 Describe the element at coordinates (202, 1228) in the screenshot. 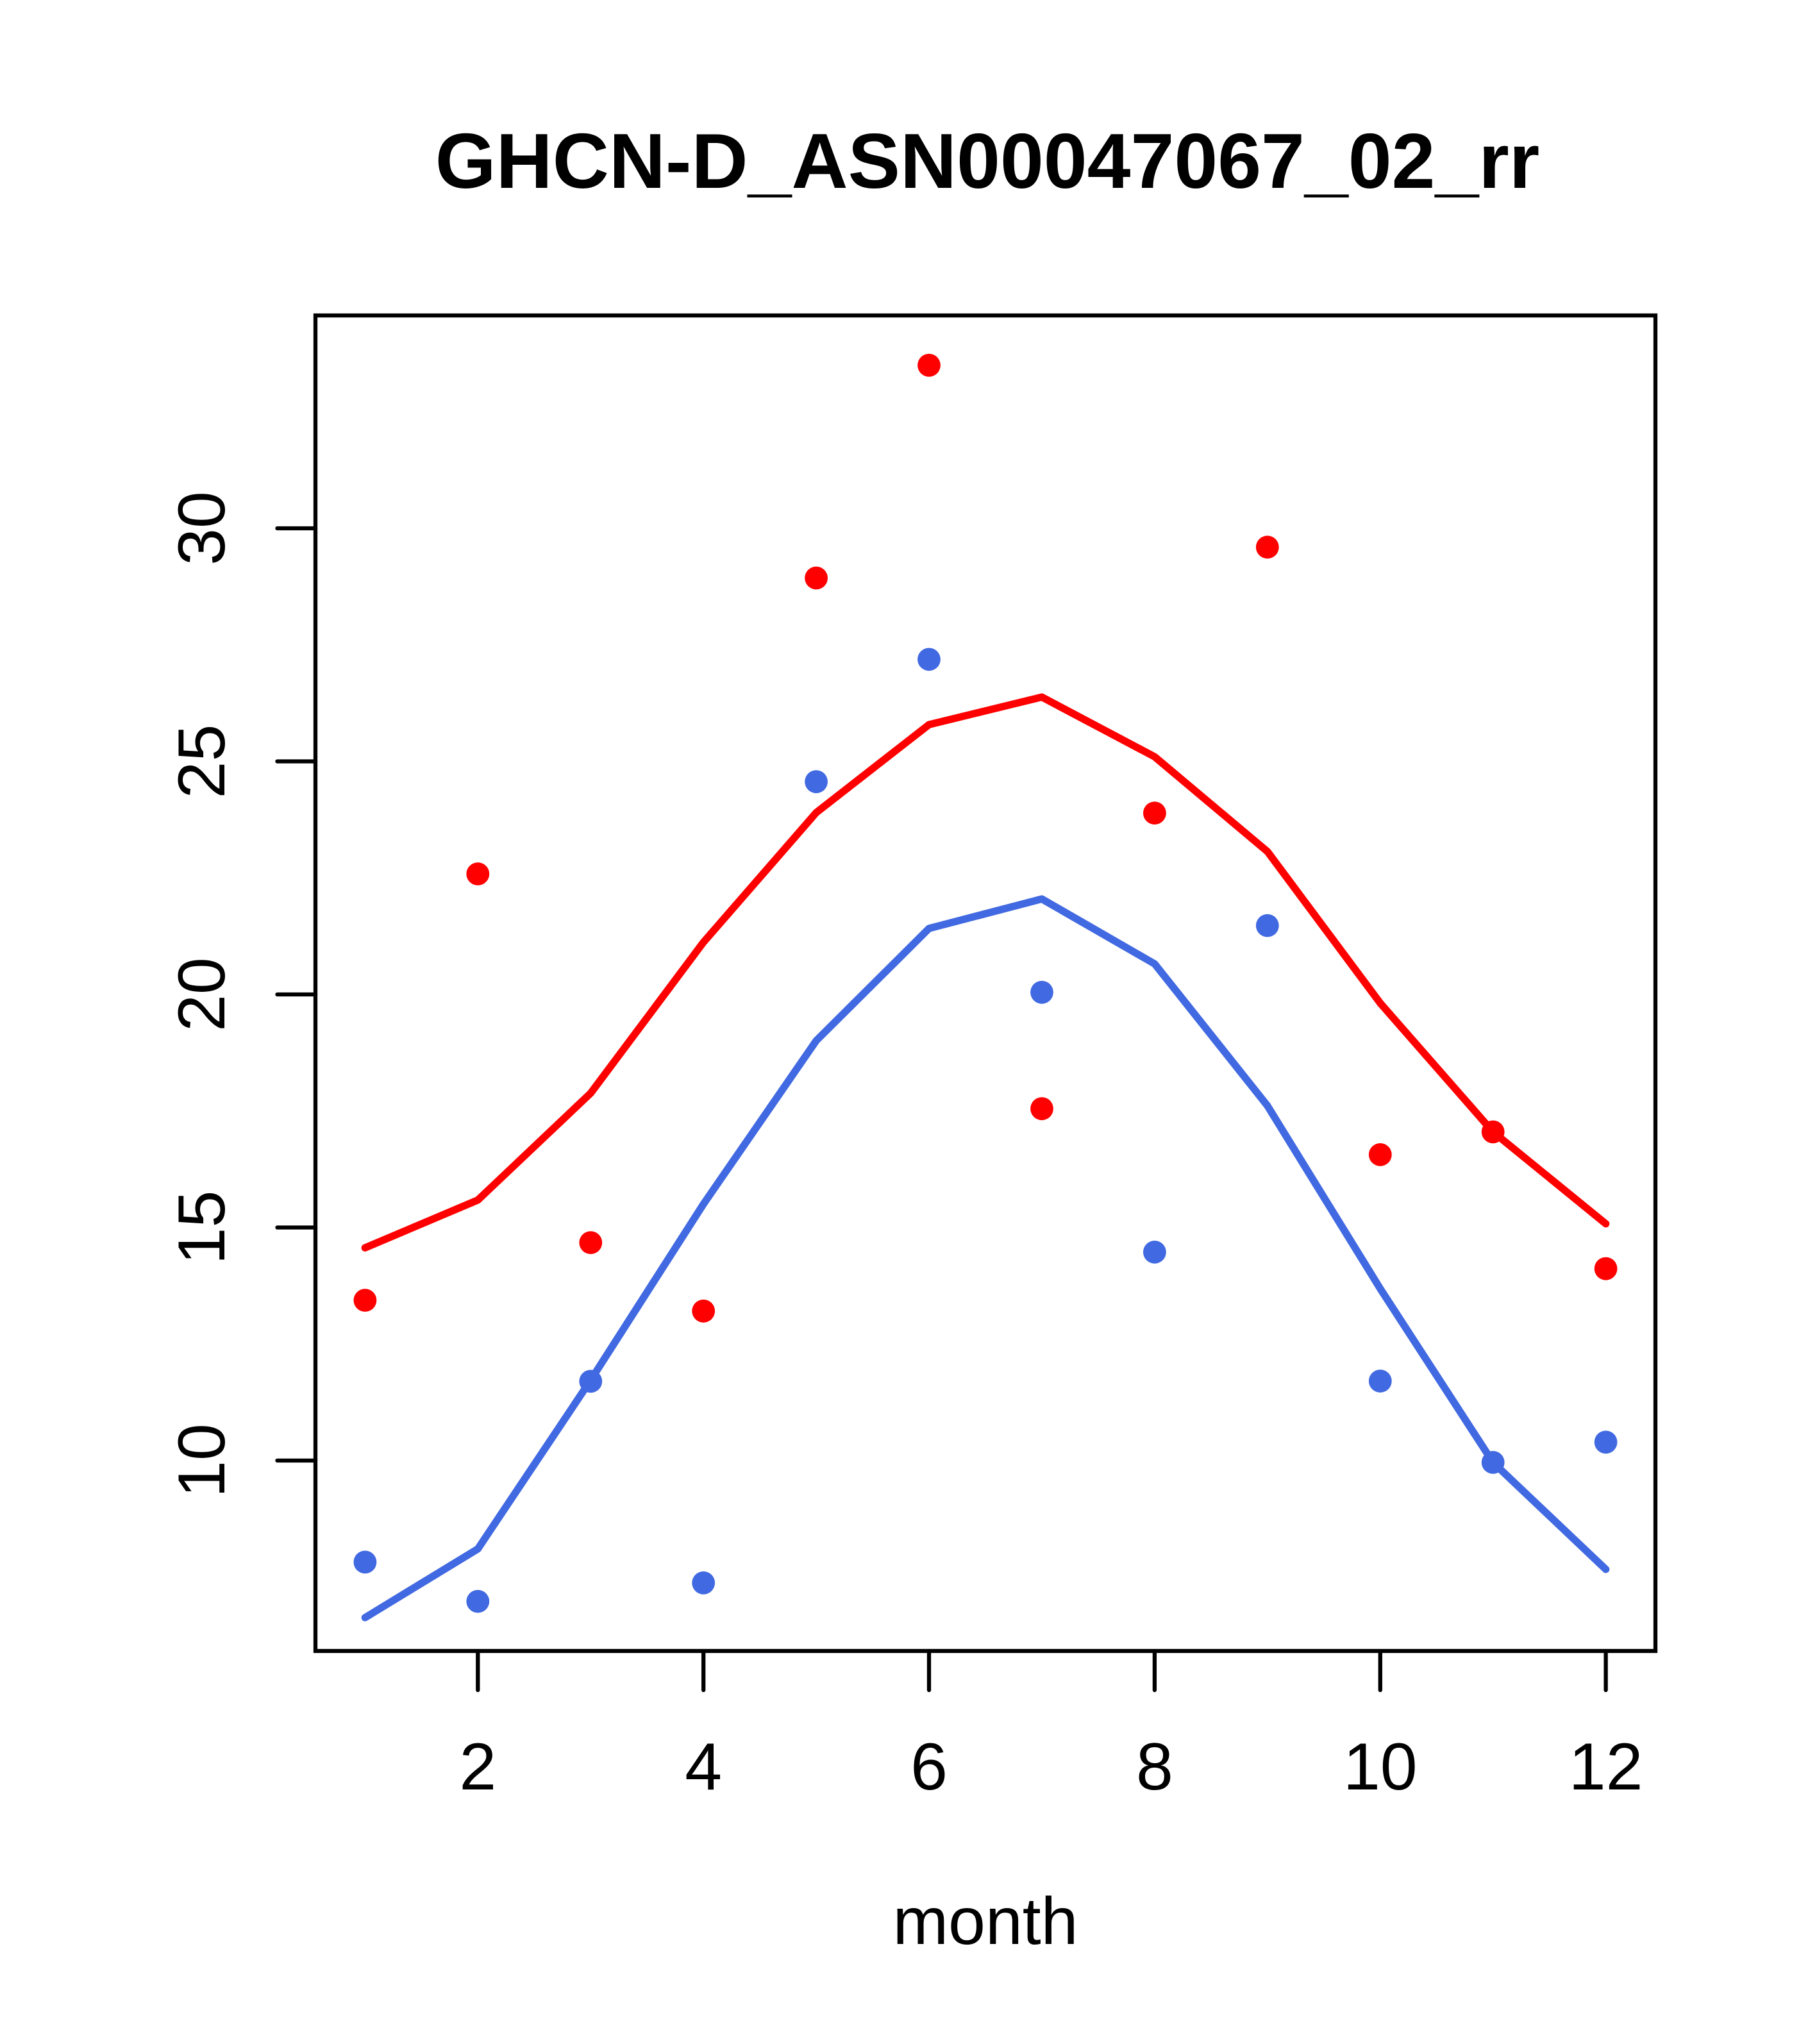

I see `svg-text: 15` at that location.